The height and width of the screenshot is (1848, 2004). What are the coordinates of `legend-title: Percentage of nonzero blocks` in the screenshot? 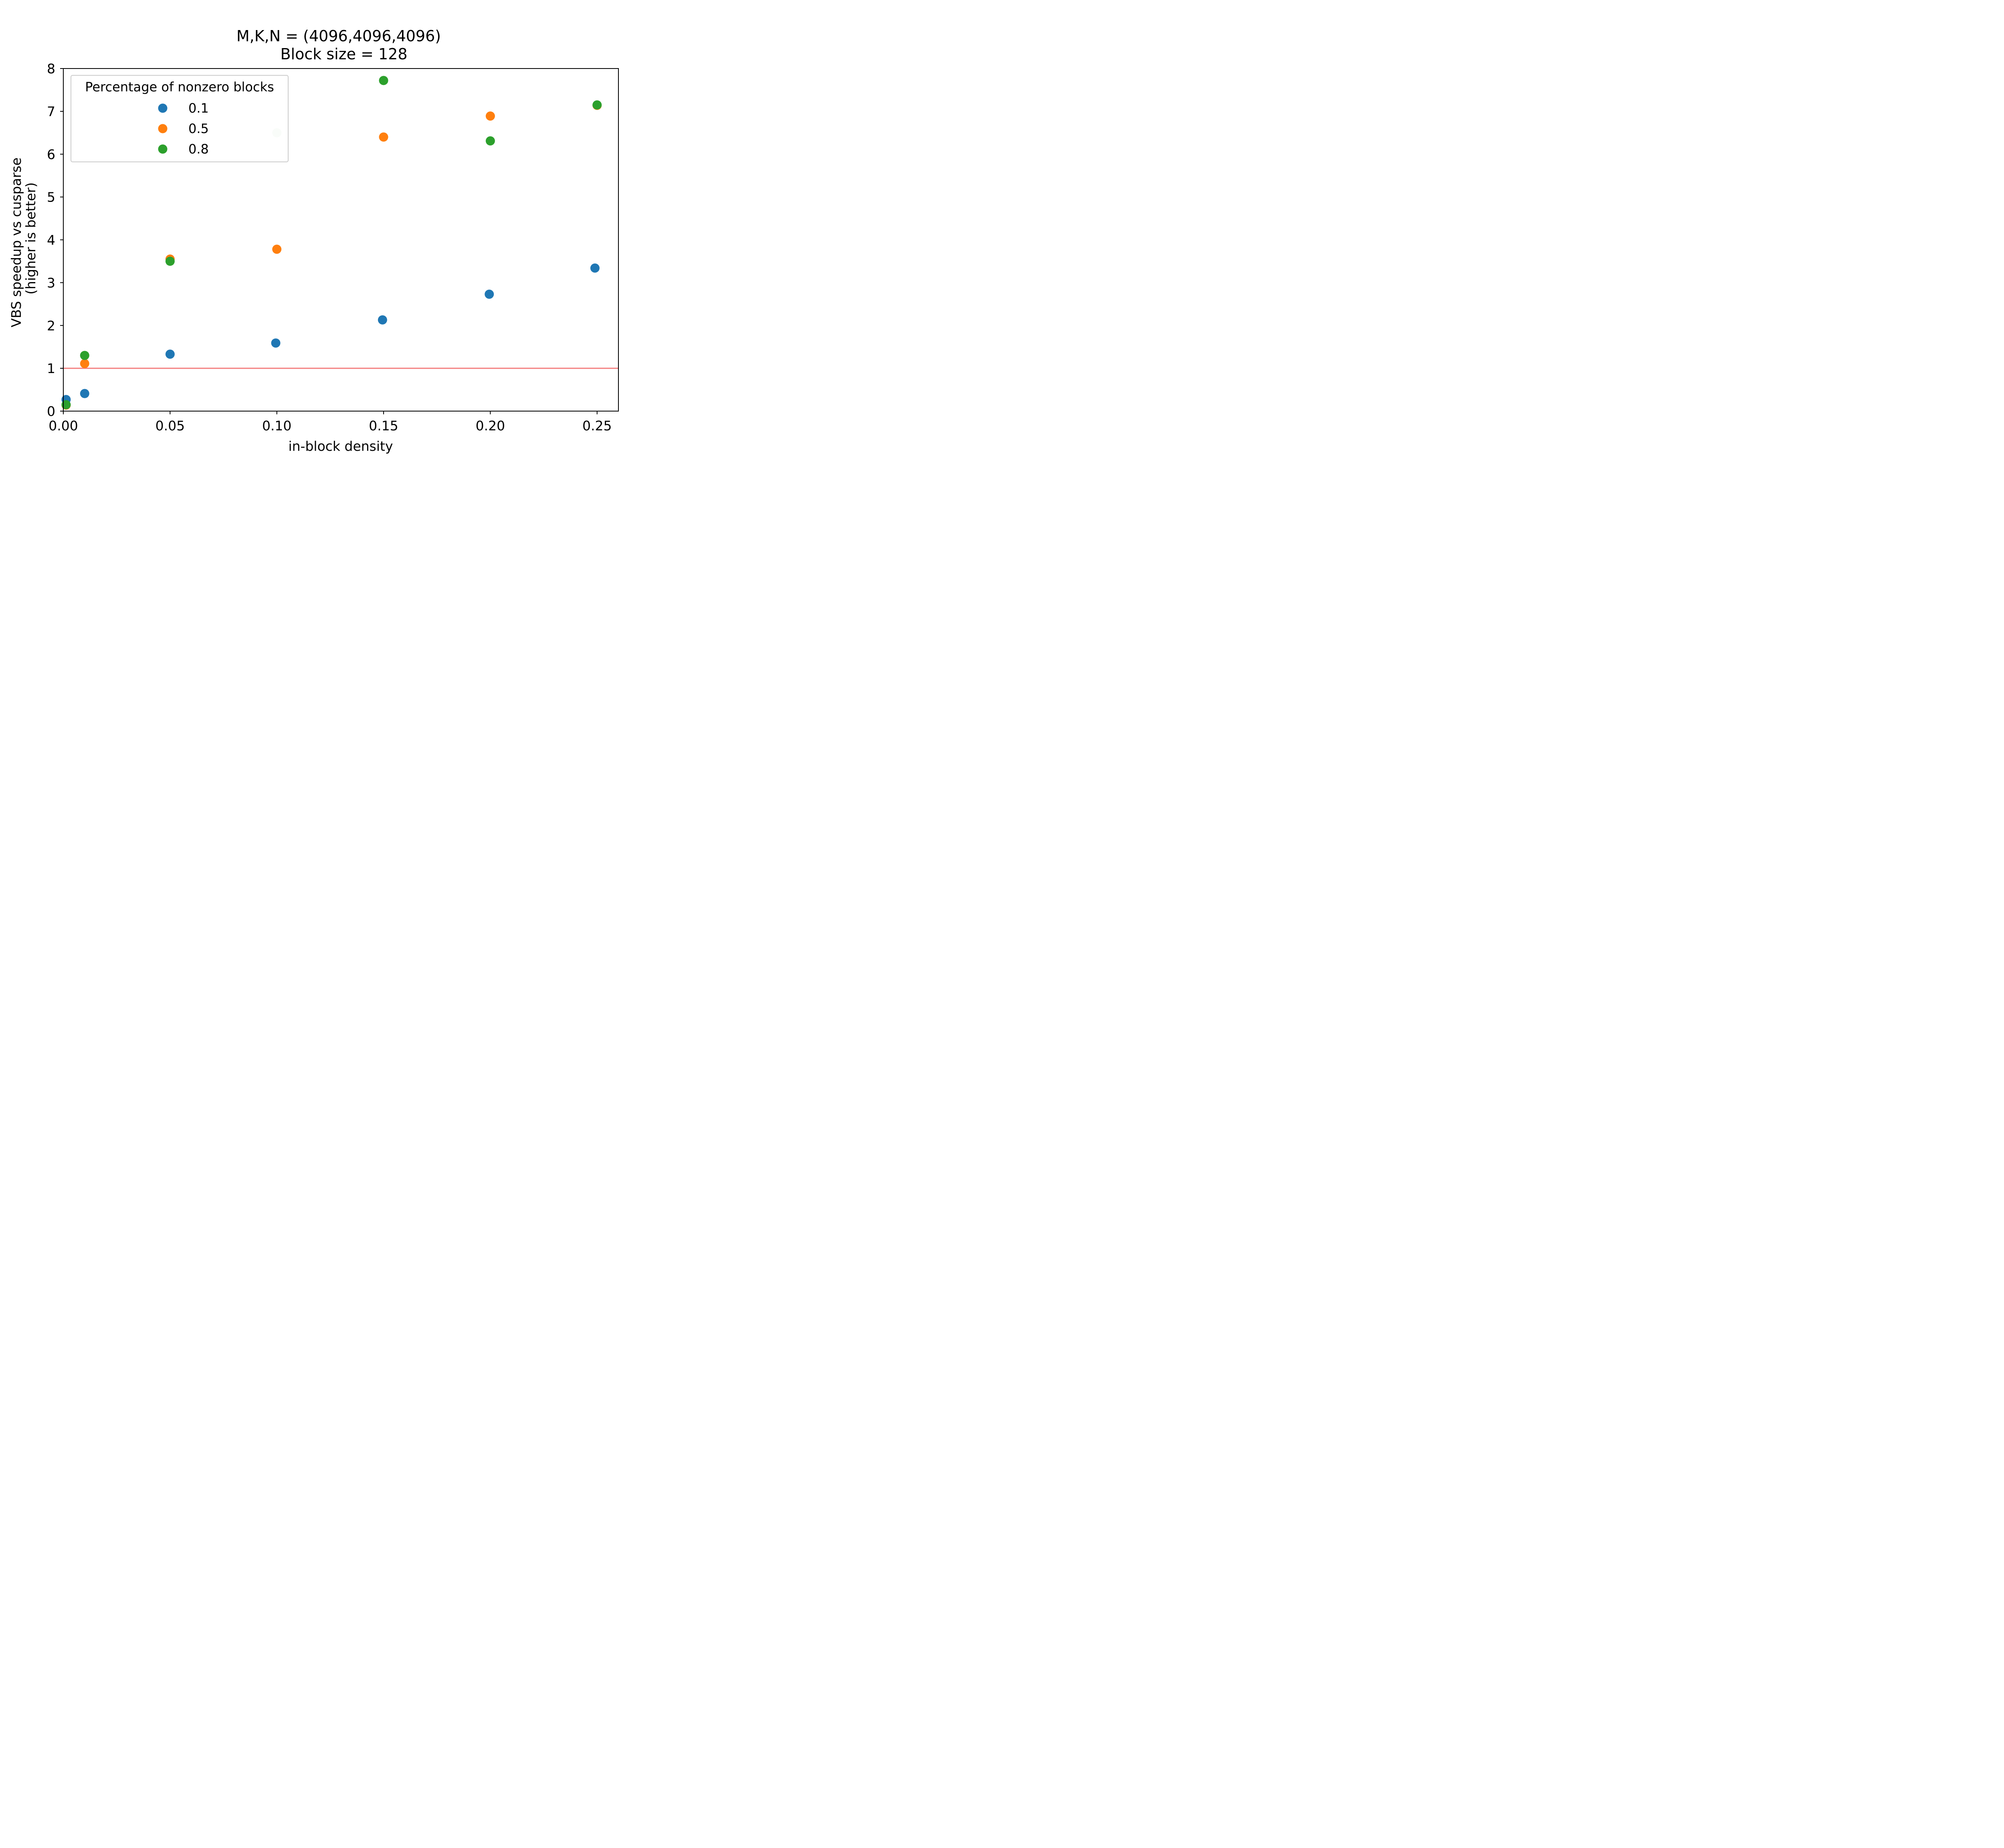 It's located at (179, 87).